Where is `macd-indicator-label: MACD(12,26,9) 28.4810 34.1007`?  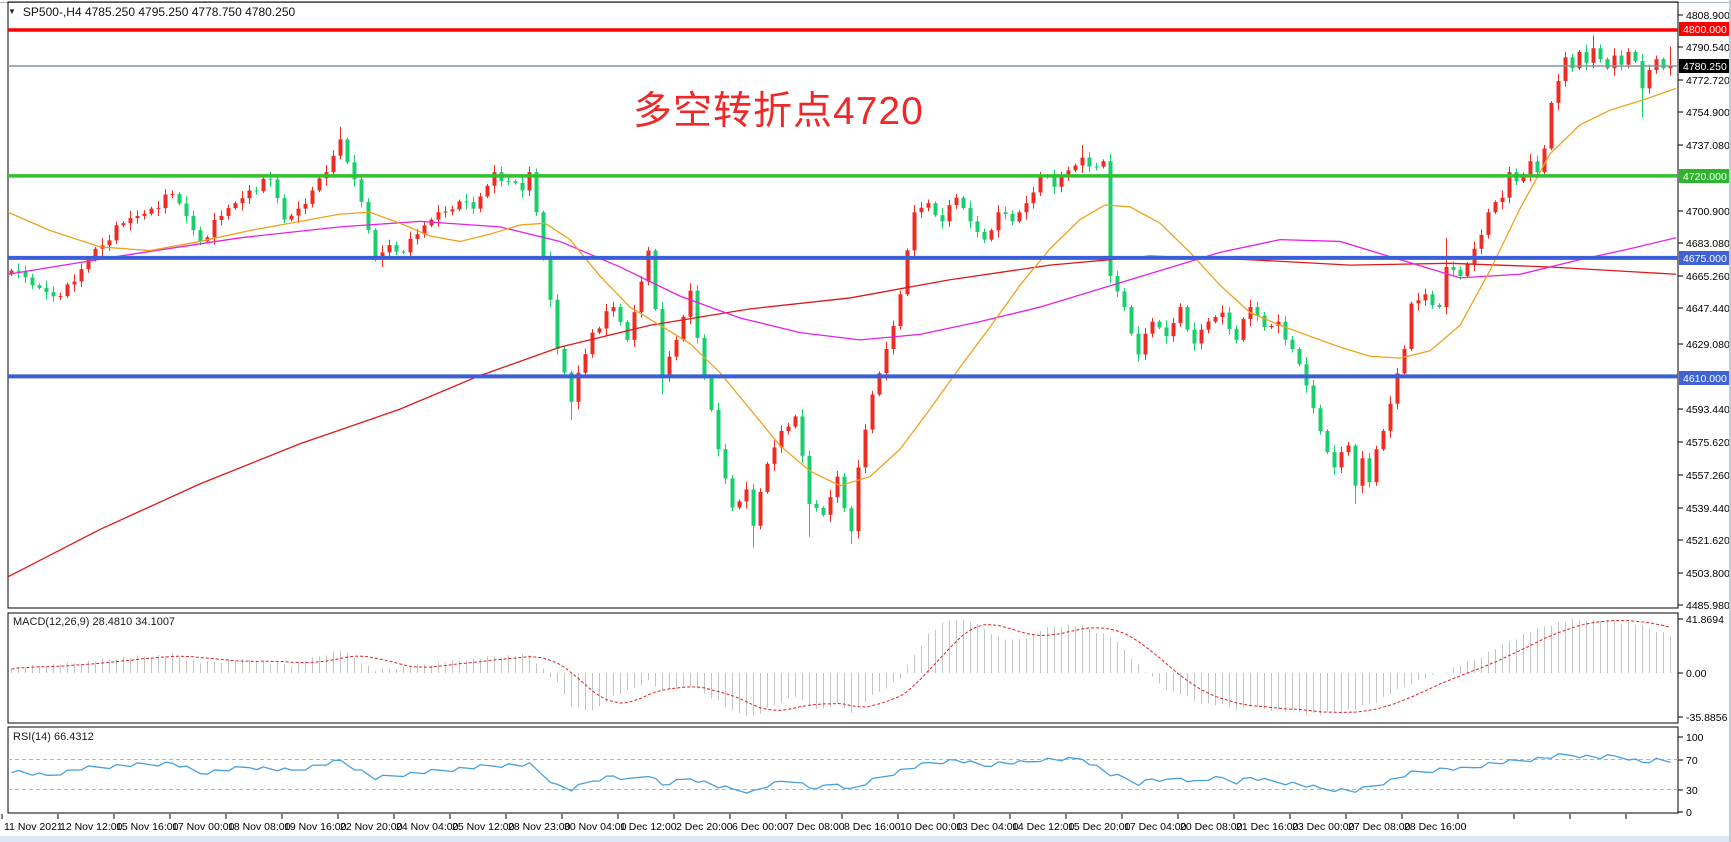
macd-indicator-label: MACD(12,26,9) 28.4810 34.1007 is located at coordinates (94, 622).